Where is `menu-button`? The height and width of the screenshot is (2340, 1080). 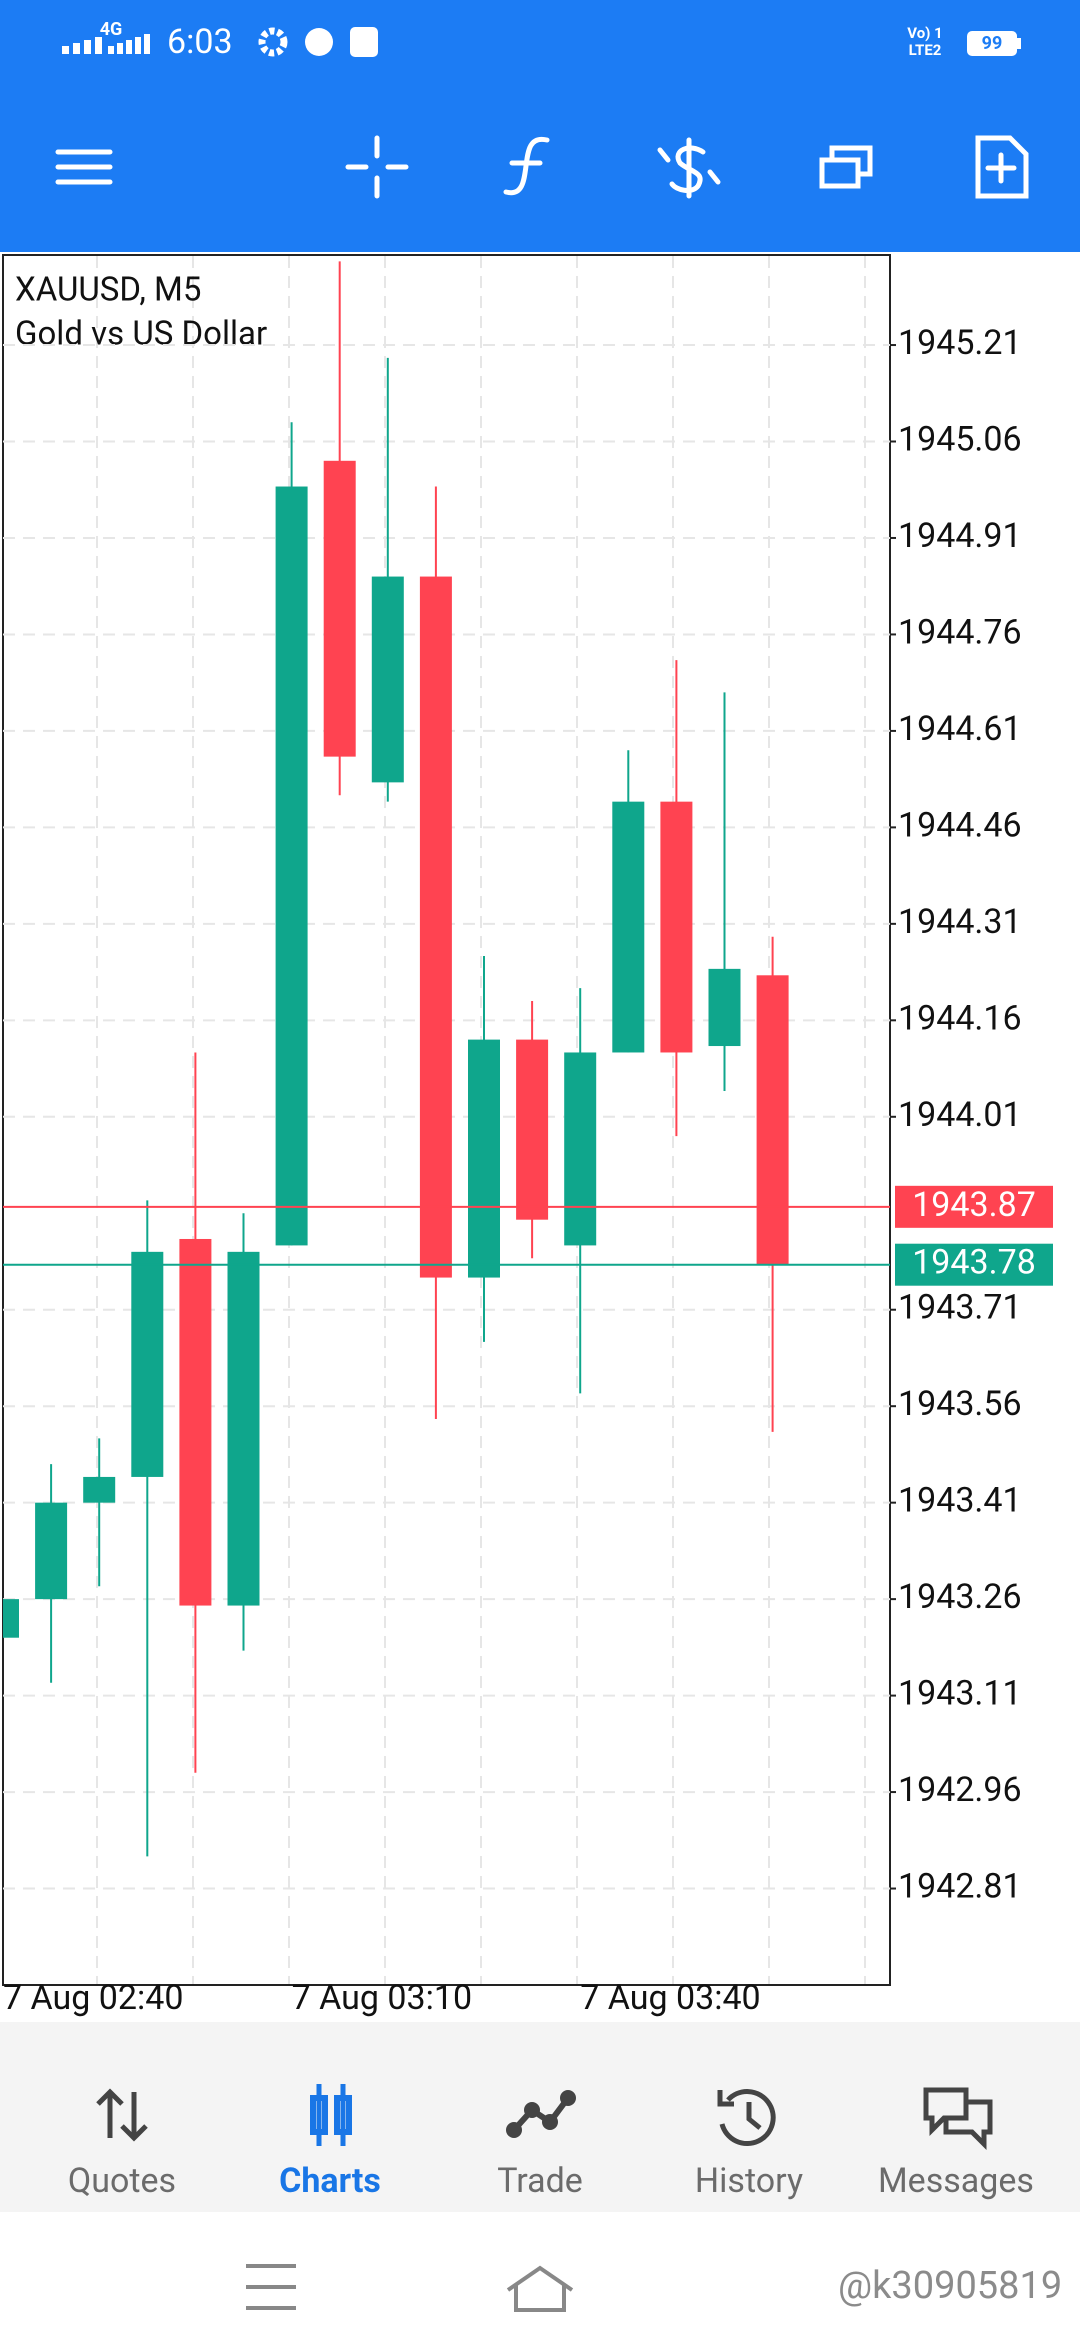 menu-button is located at coordinates (84, 167).